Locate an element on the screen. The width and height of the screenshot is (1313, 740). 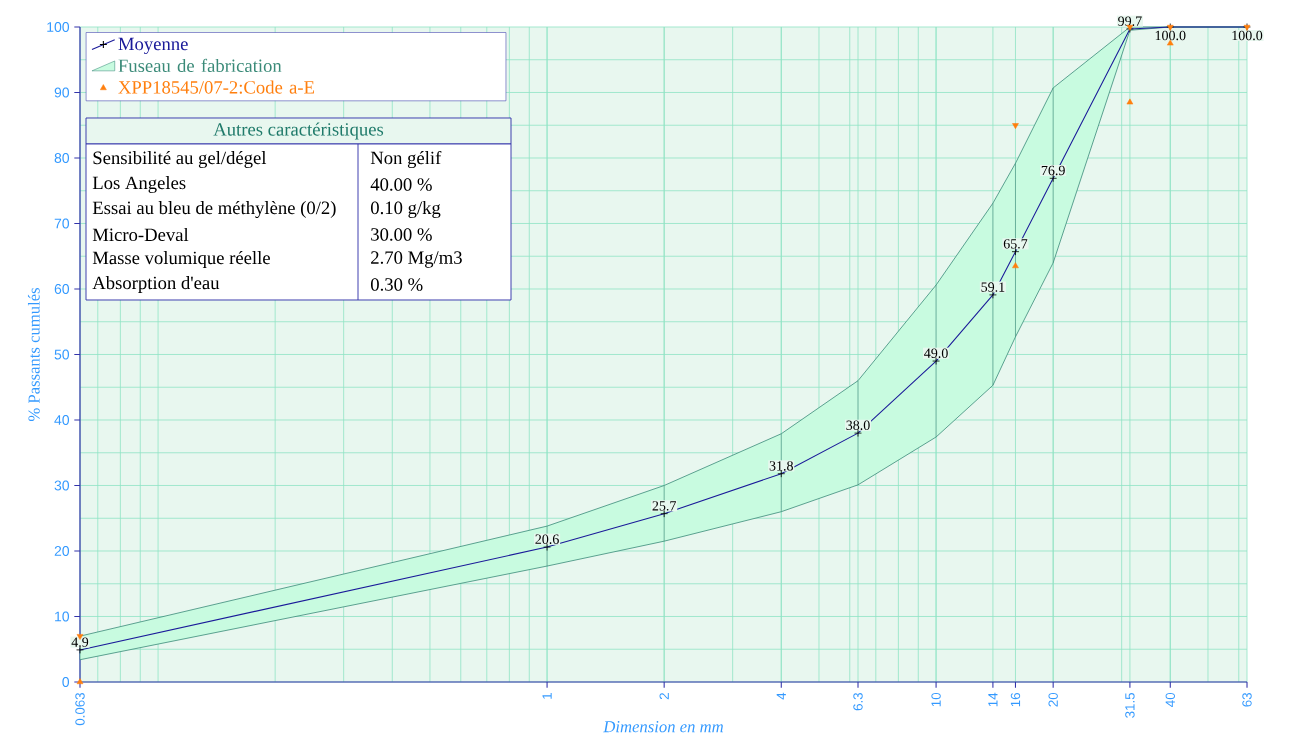
data-label: 65.7 is located at coordinates (1015, 244).